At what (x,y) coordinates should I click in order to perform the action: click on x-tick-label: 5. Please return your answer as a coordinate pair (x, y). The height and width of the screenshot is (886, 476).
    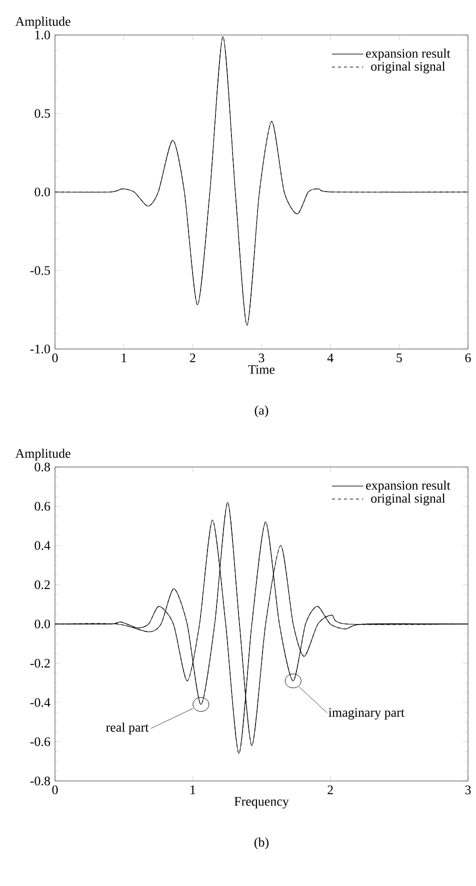
    Looking at the image, I should click on (399, 358).